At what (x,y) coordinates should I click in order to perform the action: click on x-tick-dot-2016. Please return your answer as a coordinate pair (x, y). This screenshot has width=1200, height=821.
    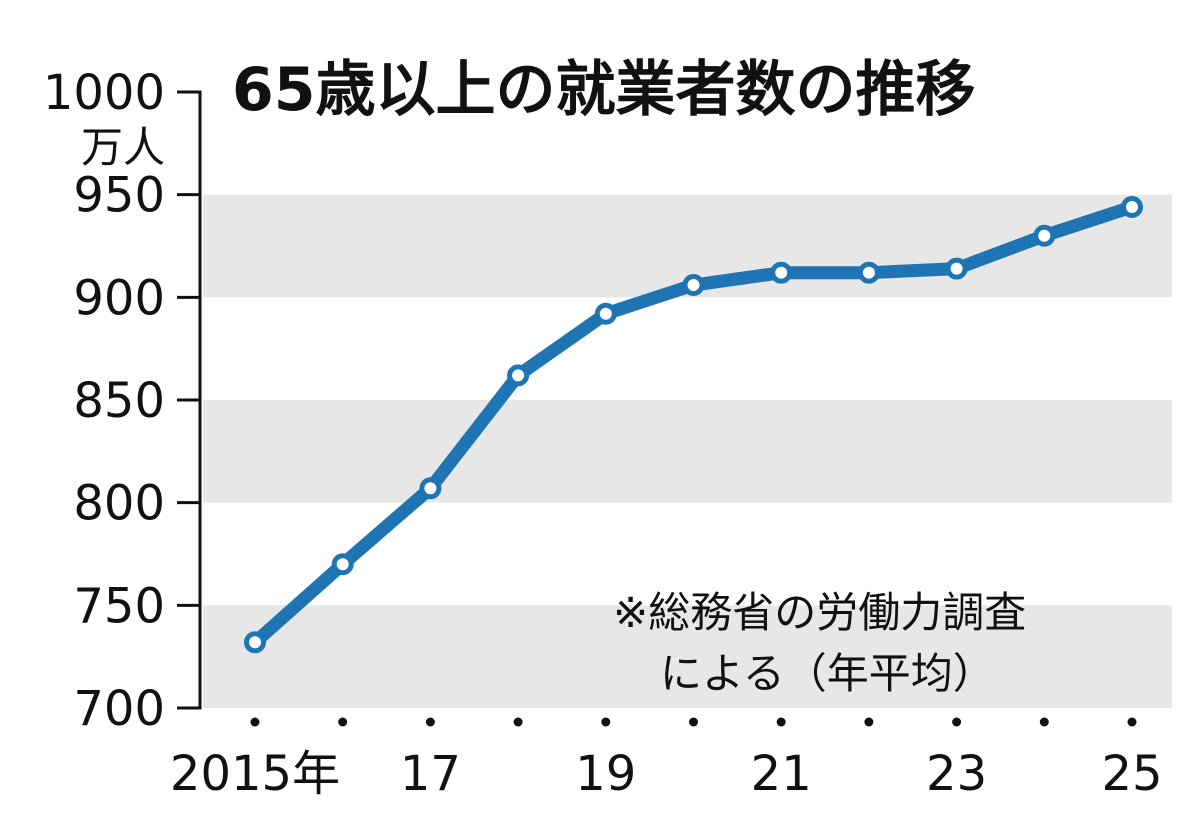
    Looking at the image, I should click on (343, 722).